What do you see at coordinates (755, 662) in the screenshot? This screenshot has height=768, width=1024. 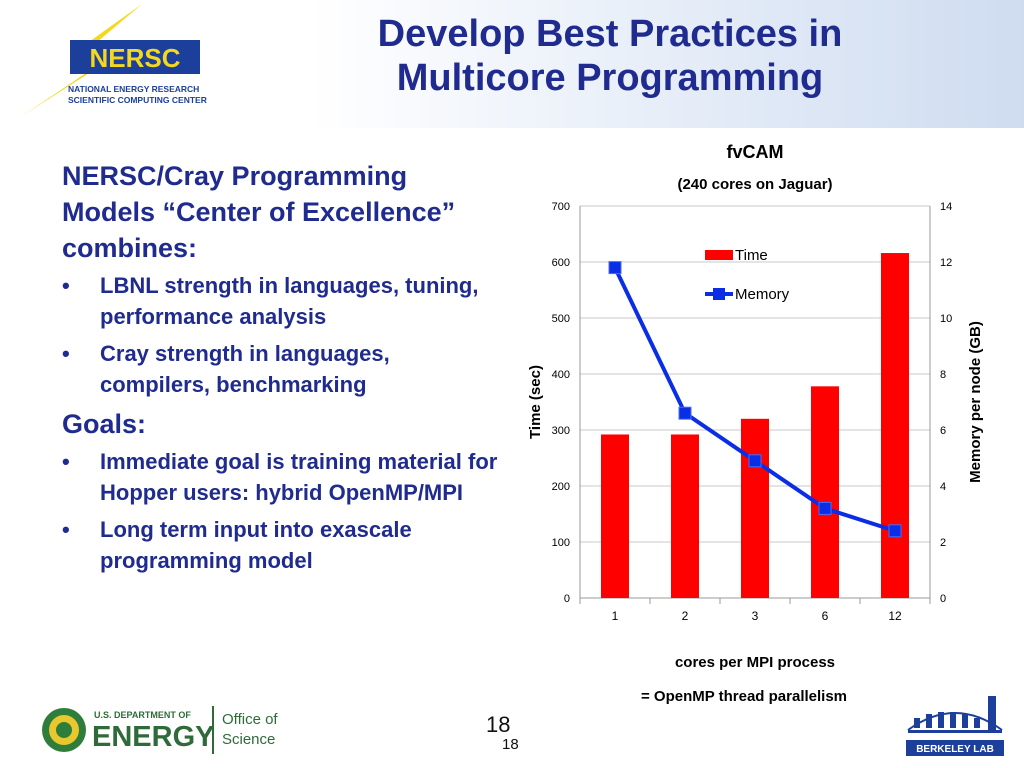 I see `x-axis-label: cores per MPI process` at bounding box center [755, 662].